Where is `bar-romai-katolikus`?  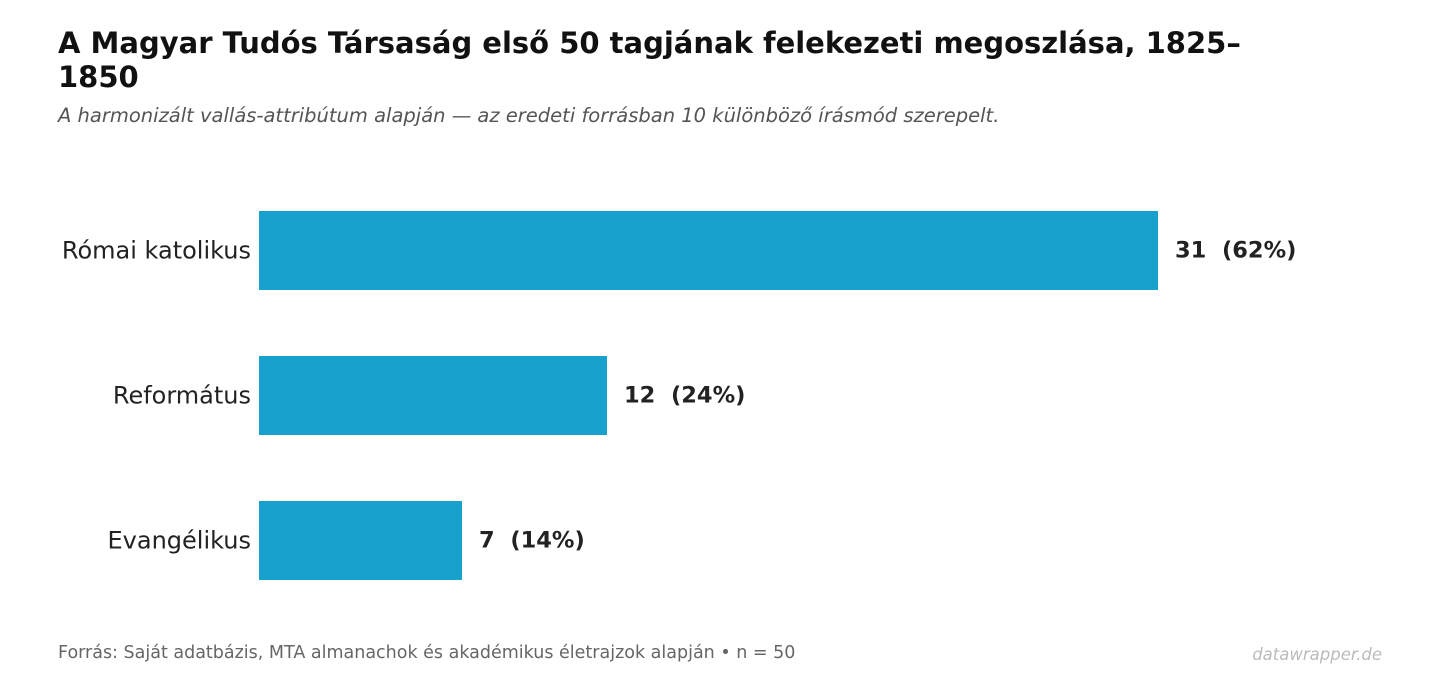
bar-romai-katolikus is located at coordinates (708, 250).